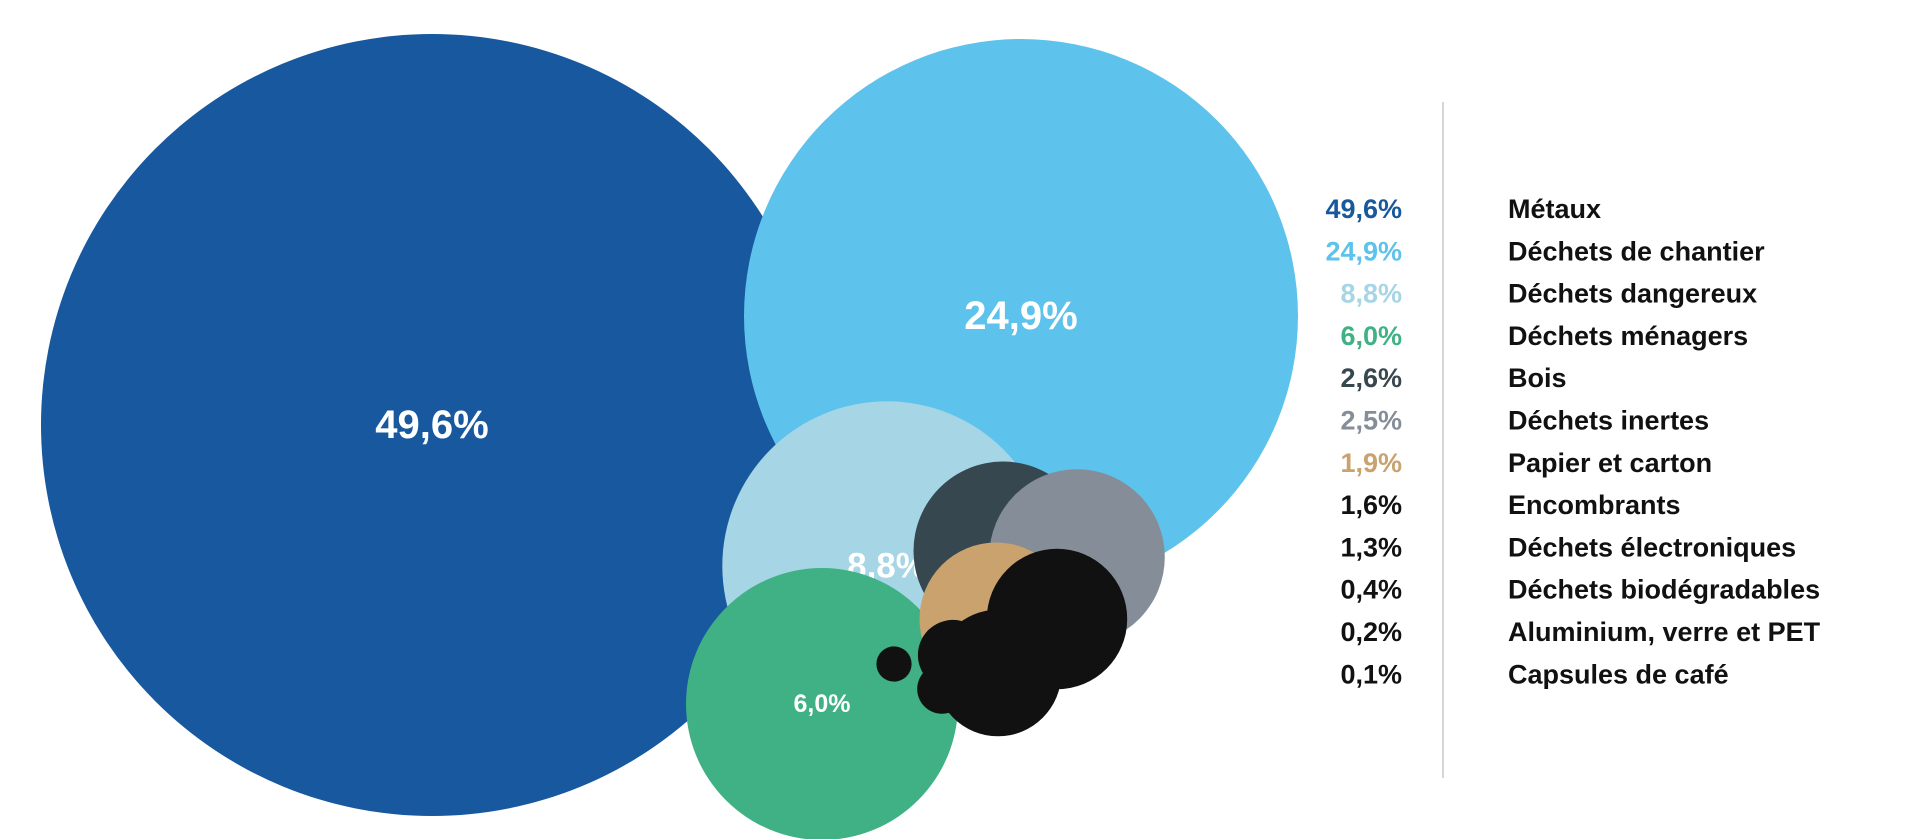 This screenshot has width=1927, height=839. What do you see at coordinates (1632, 294) in the screenshot?
I see `legend-name-2: Déchets dangereux` at bounding box center [1632, 294].